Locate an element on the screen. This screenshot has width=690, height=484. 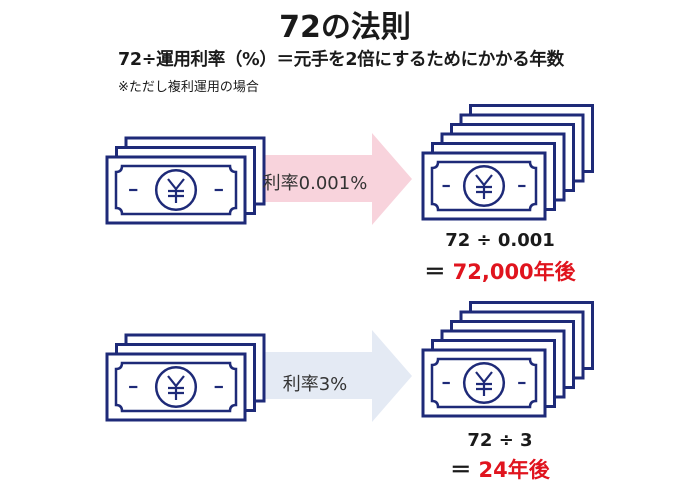
note-text: ※ただし複利運用の場合 is located at coordinates (188, 87).